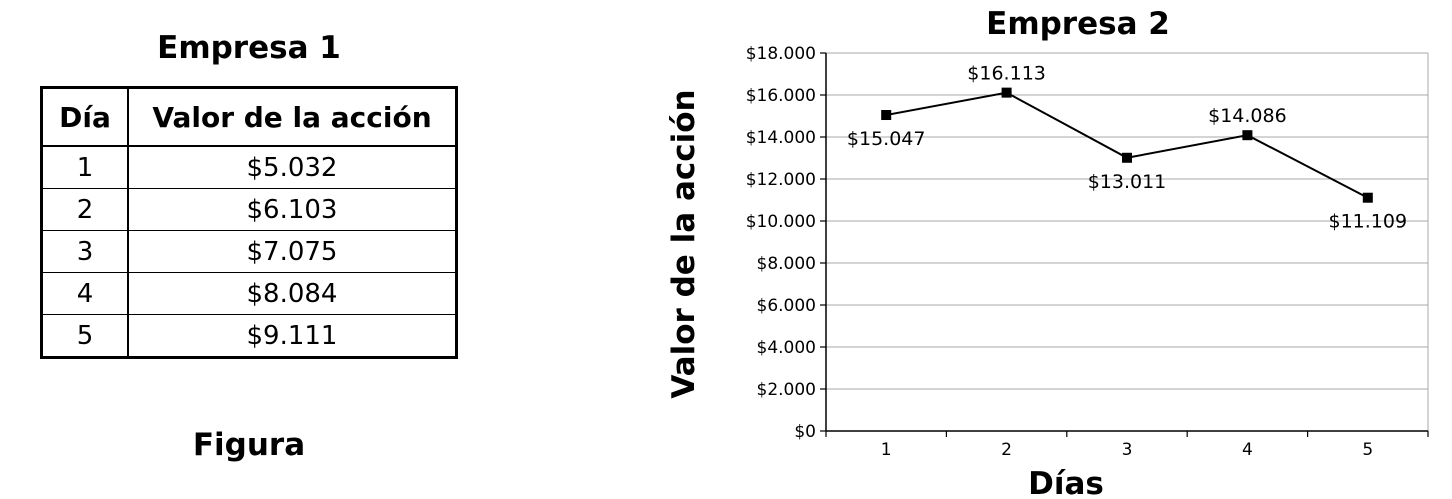 The image size is (1452, 499). What do you see at coordinates (786, 306) in the screenshot?
I see `y-tick-label: $6.000` at bounding box center [786, 306].